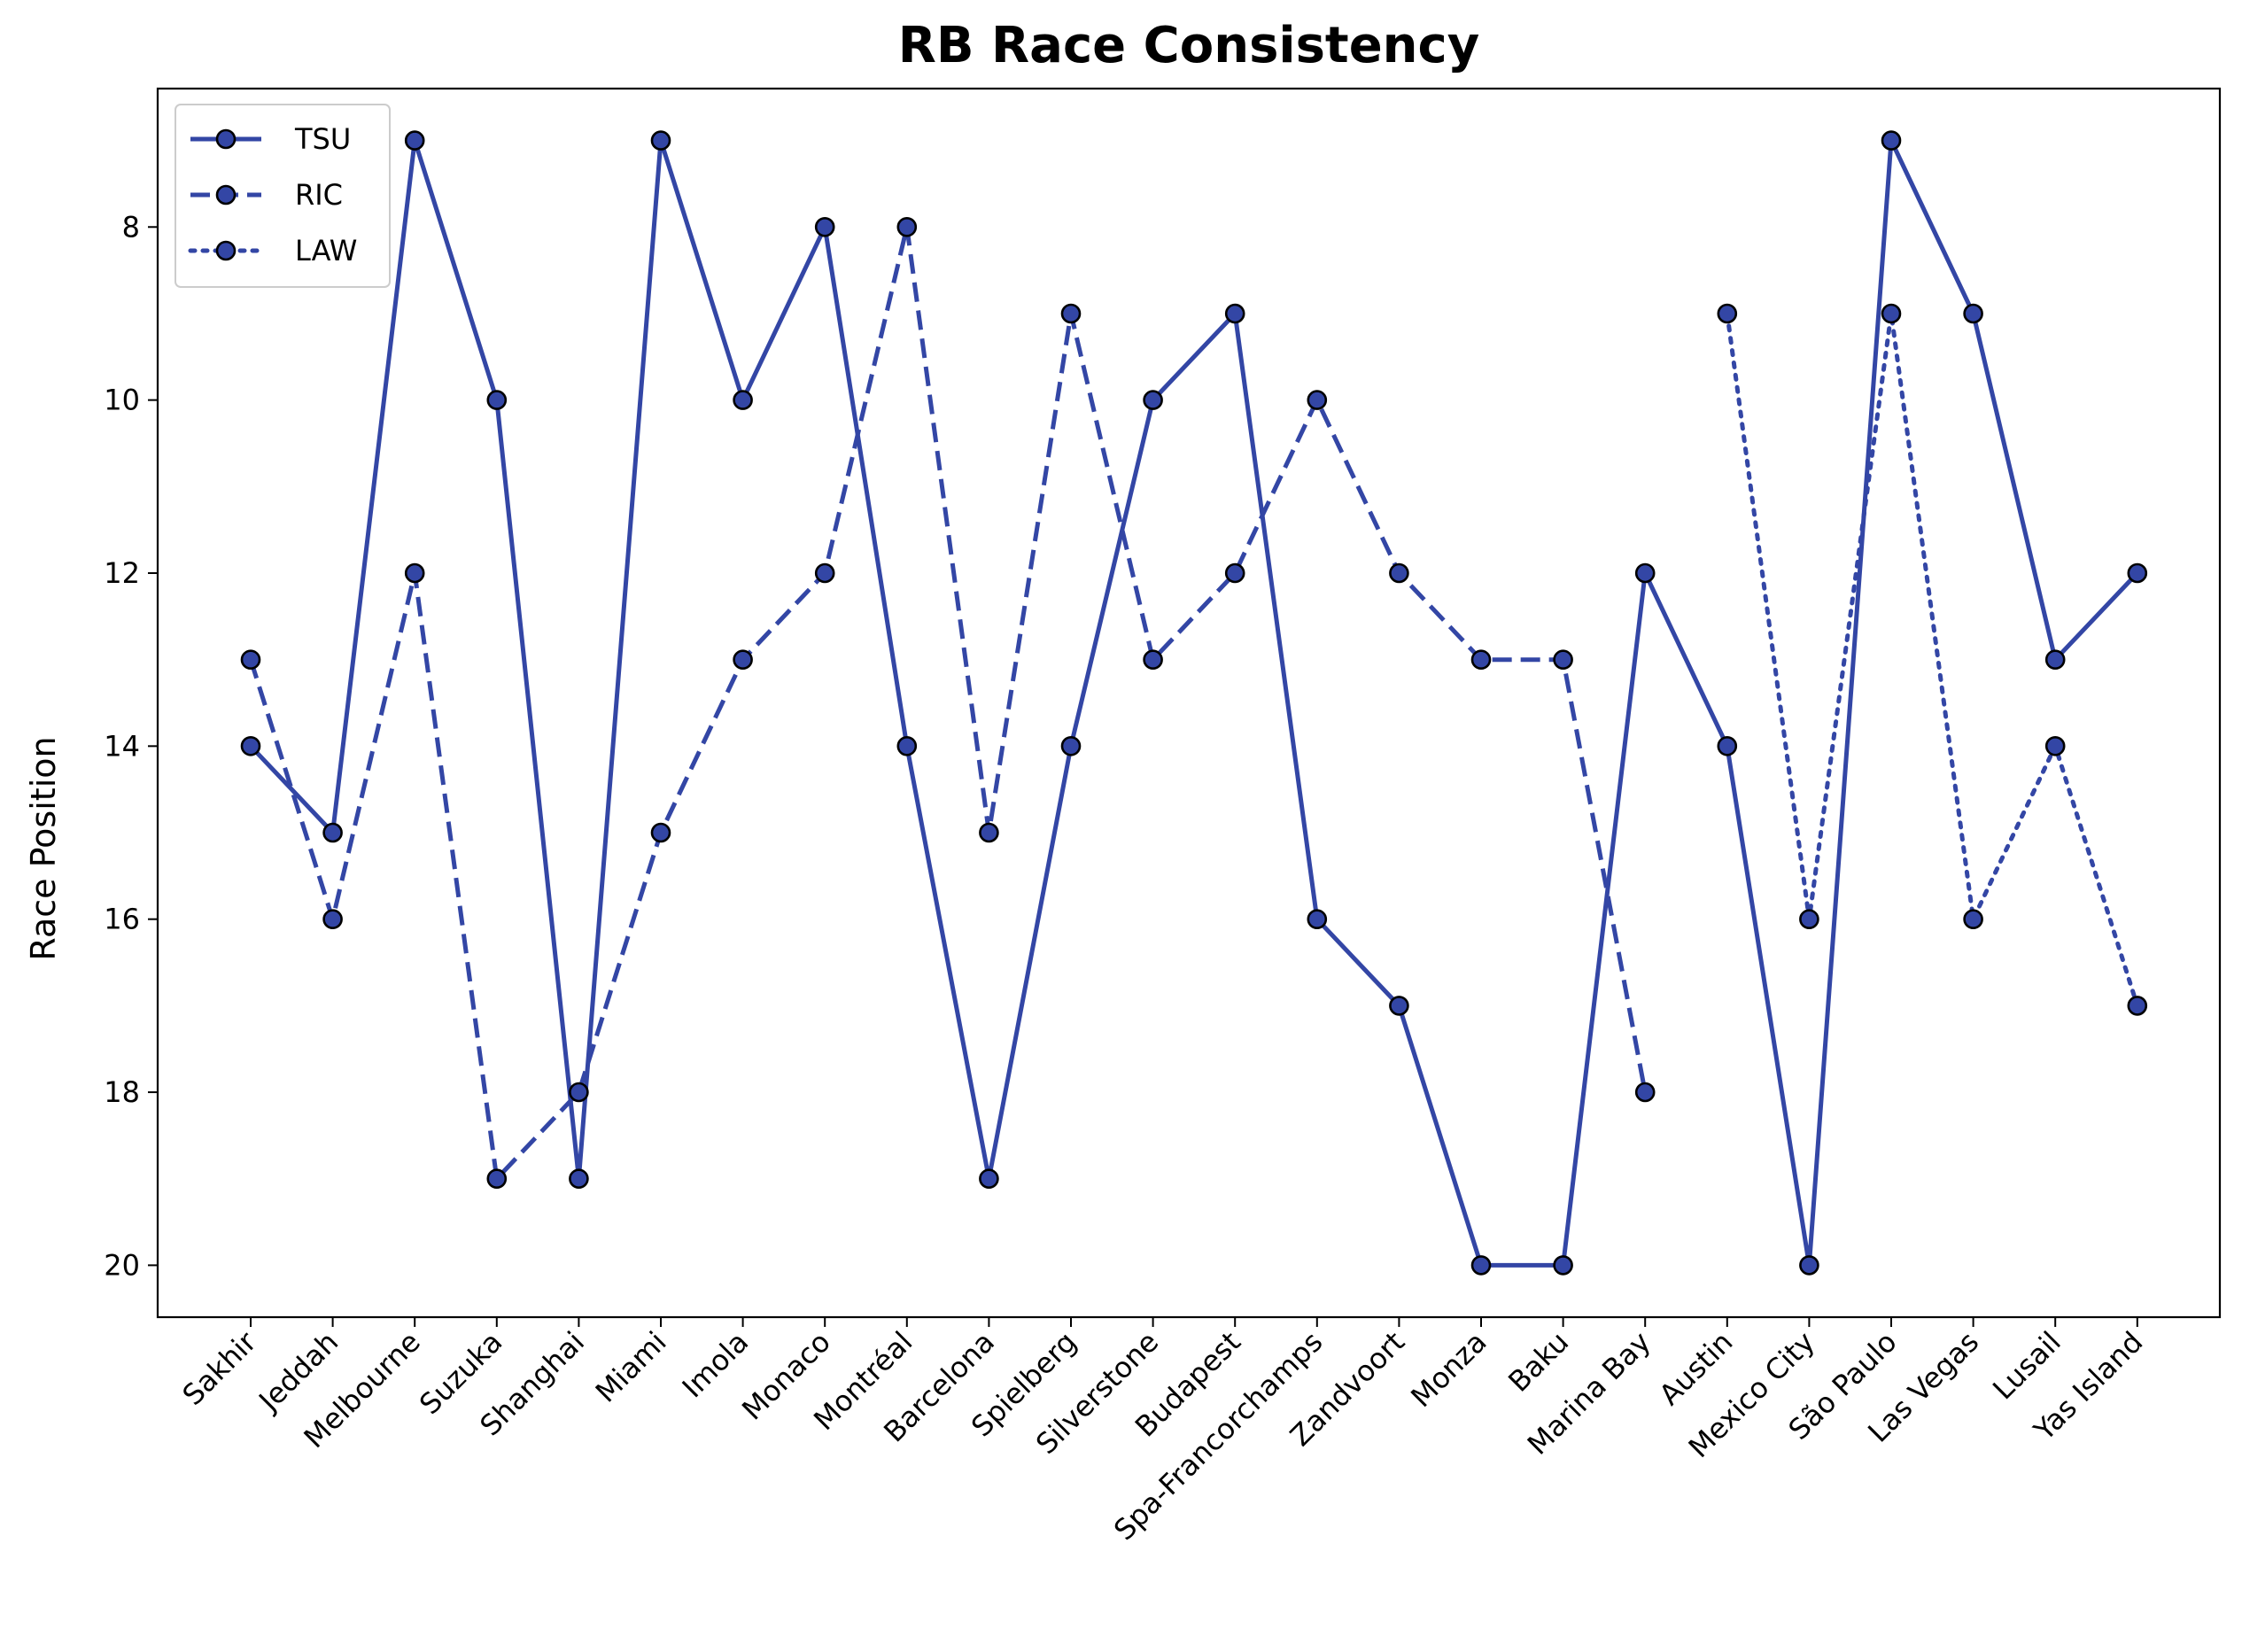 The image size is (2242, 1652). I want to click on legend-marker-ric, so click(226, 195).